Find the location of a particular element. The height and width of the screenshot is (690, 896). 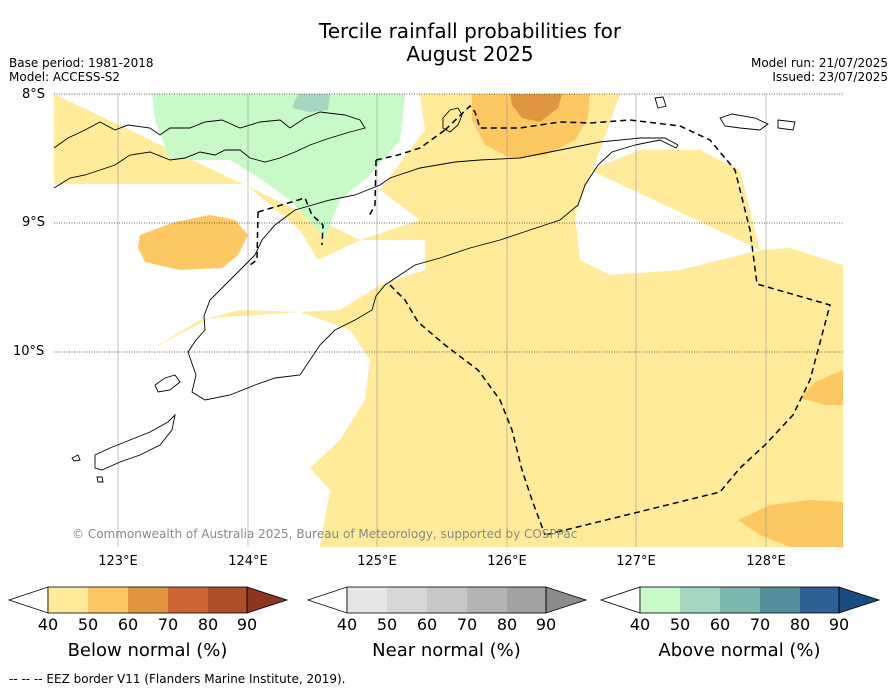

no-signal-region-centre is located at coordinates (241, 429).